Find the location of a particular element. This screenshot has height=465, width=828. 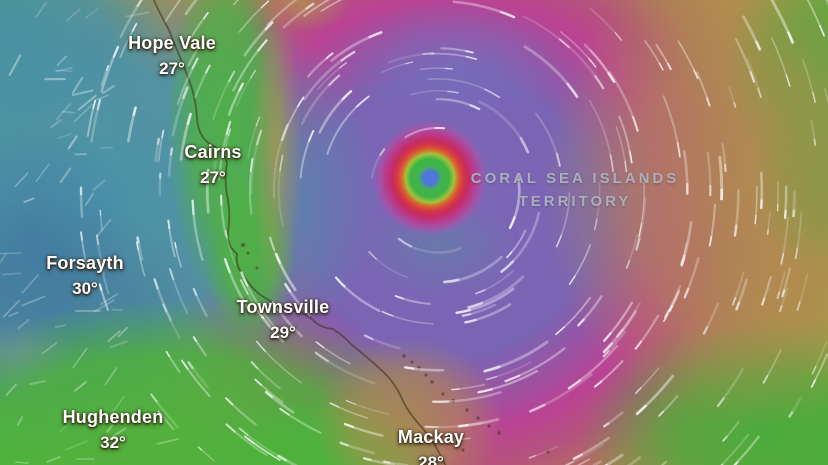

city-name: Hope Vale is located at coordinates (172, 43).